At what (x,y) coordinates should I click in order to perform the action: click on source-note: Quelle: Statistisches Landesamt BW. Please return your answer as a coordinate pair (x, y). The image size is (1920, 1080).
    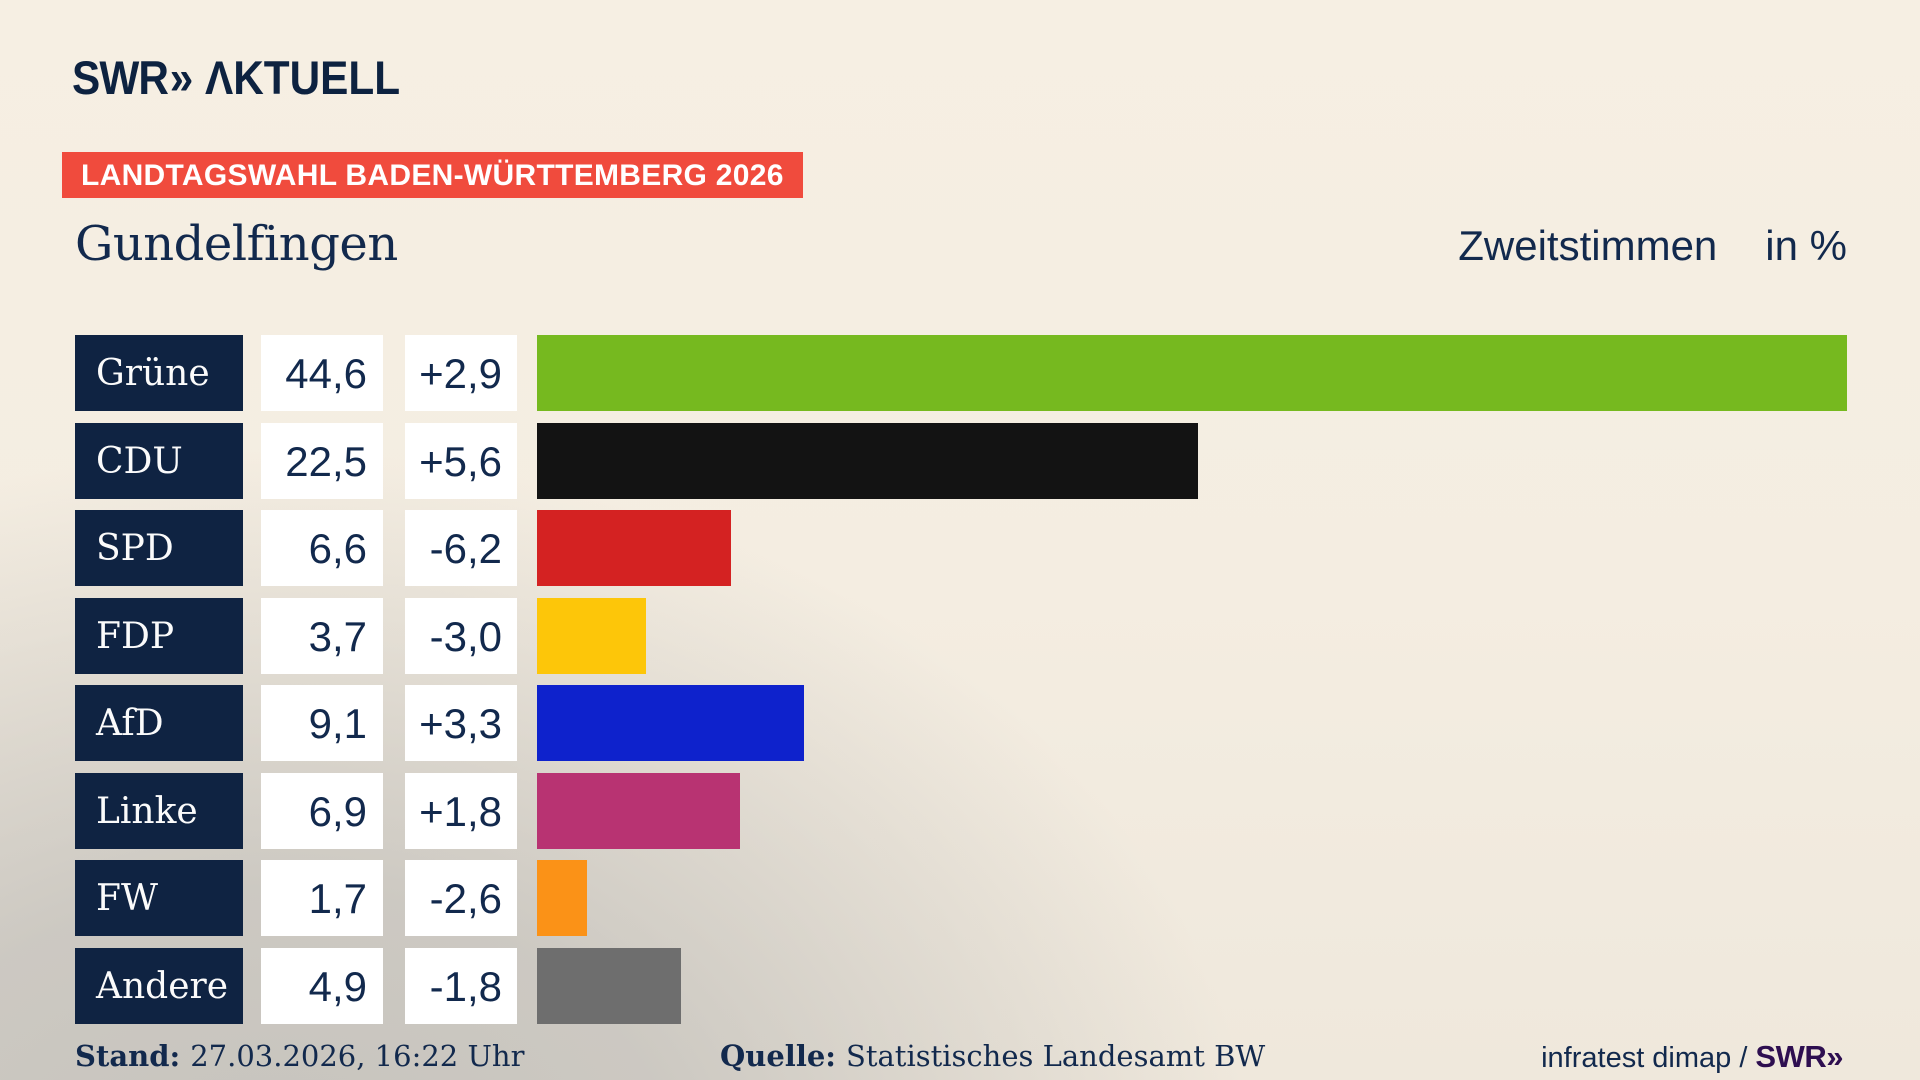
    Looking at the image, I should click on (992, 1056).